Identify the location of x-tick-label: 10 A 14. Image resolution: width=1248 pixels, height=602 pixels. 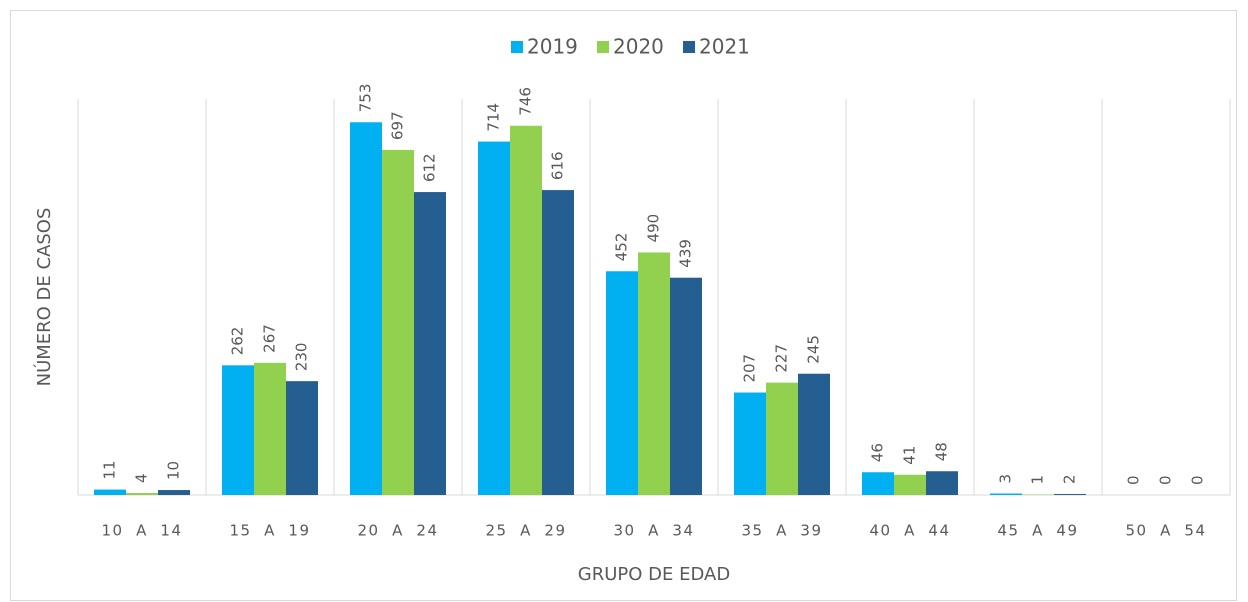
(141, 531).